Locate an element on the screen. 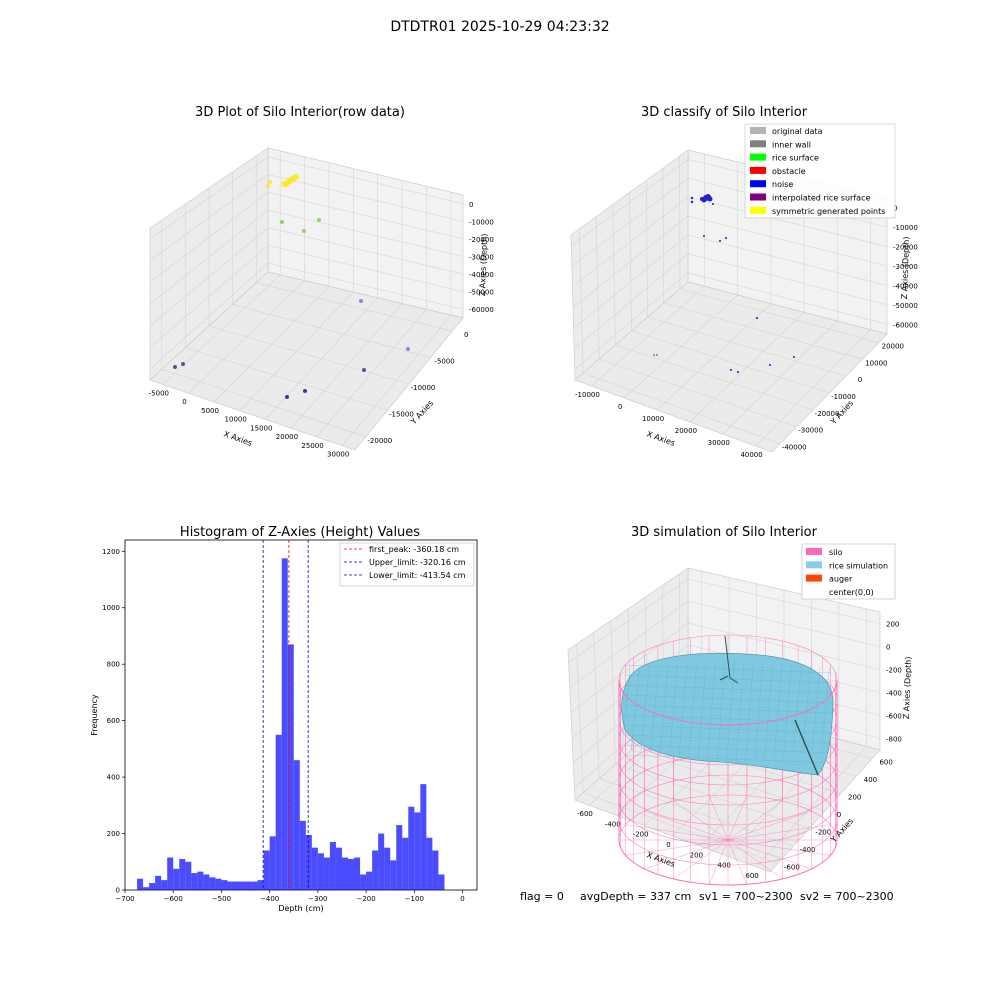 The image size is (1000, 1000). y-tick-label: 1200 is located at coordinates (111, 552).